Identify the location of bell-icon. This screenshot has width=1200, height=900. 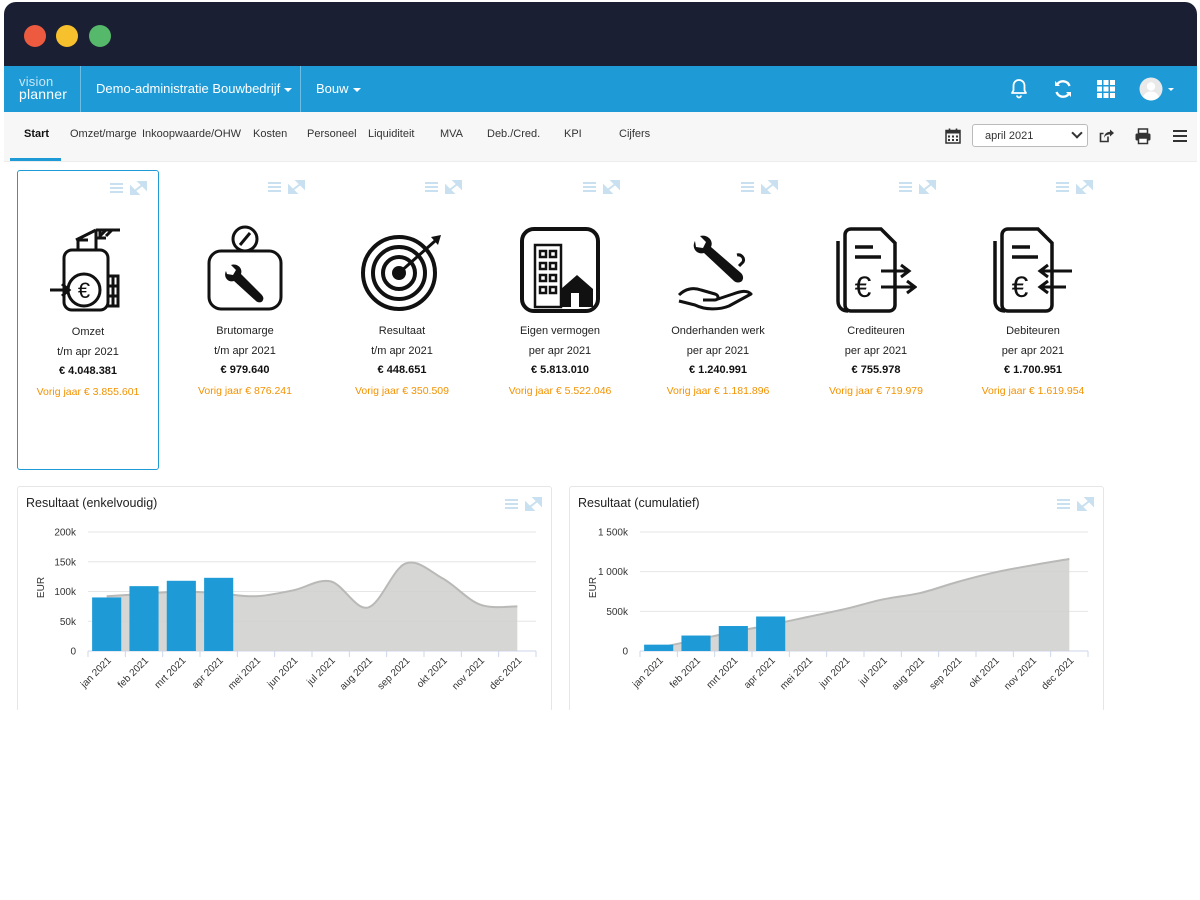
(1019, 89).